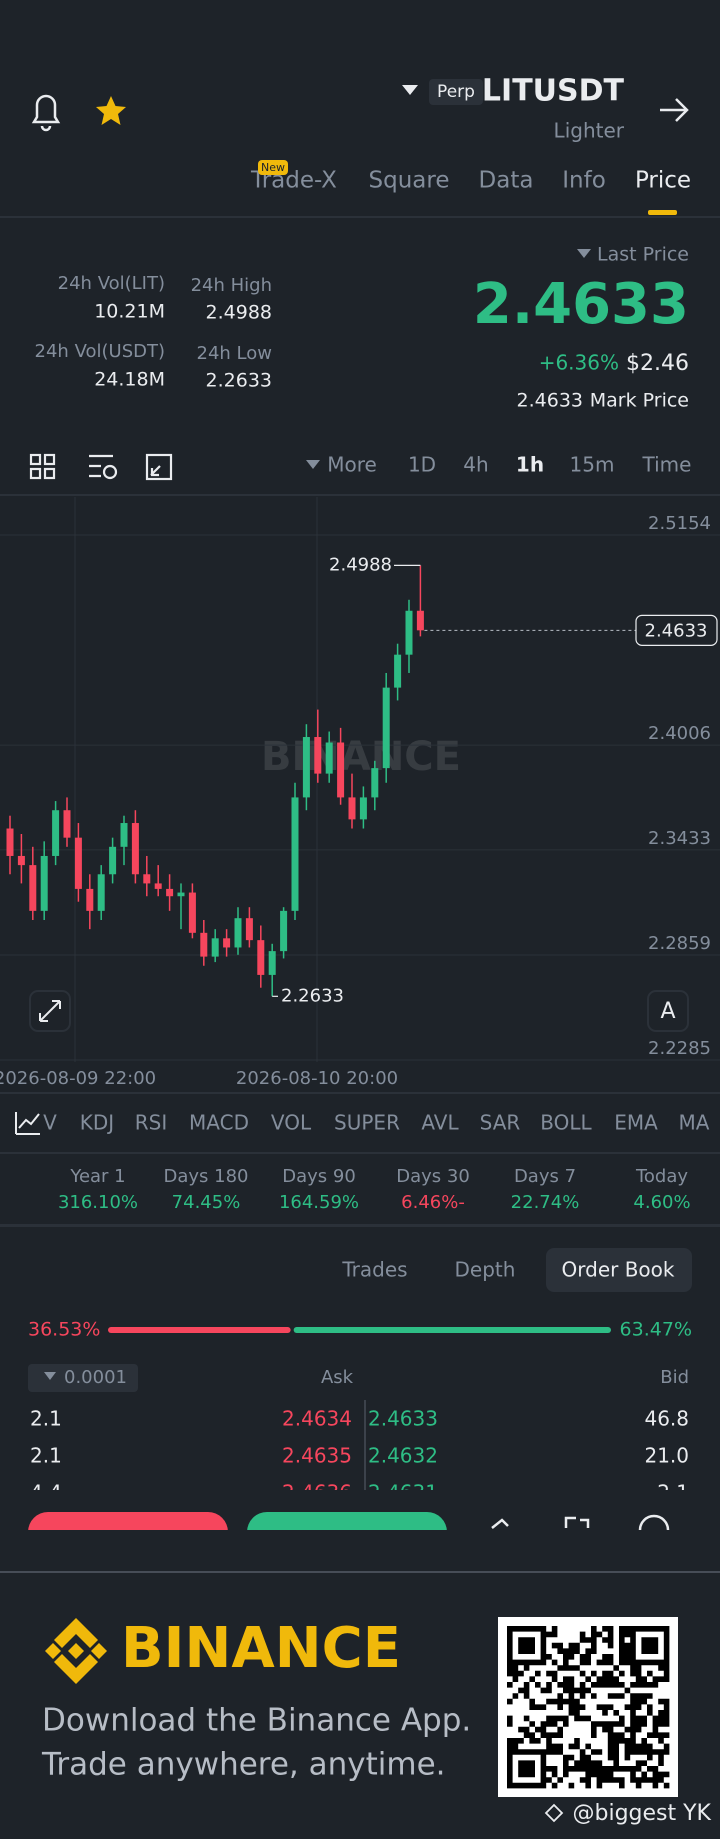 The width and height of the screenshot is (720, 1839). Describe the element at coordinates (663, 181) in the screenshot. I see `tab-active: Price` at that location.